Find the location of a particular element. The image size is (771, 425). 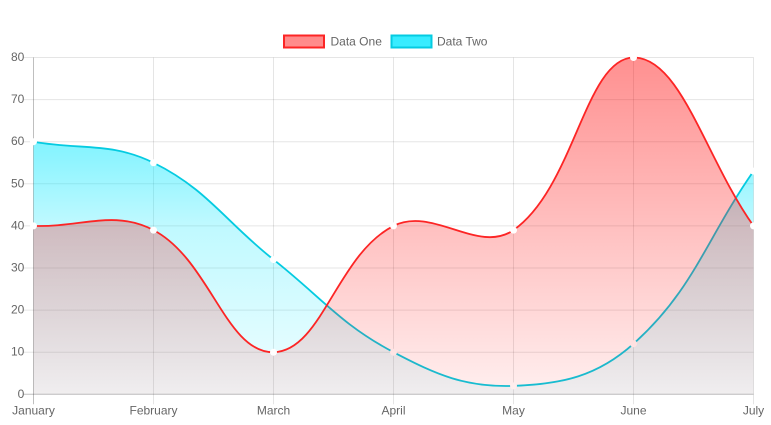

svg-text: May is located at coordinates (513, 410).